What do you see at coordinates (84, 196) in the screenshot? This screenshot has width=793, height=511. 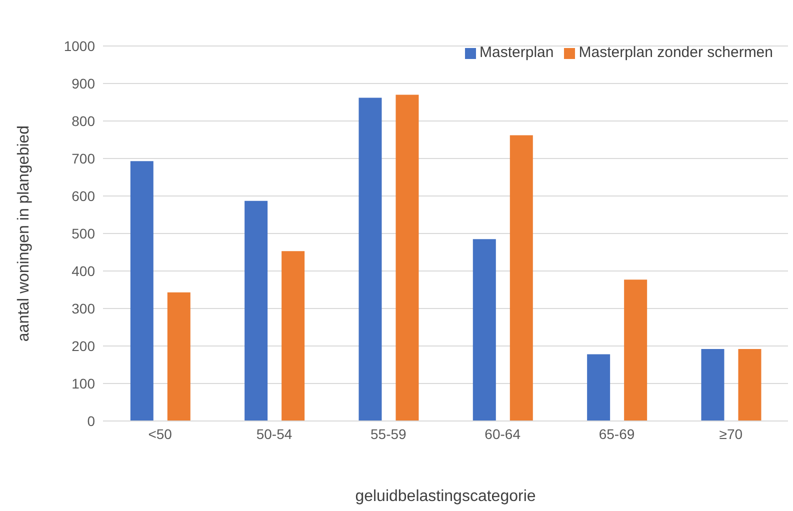 I see `y-tick-label: 600` at bounding box center [84, 196].